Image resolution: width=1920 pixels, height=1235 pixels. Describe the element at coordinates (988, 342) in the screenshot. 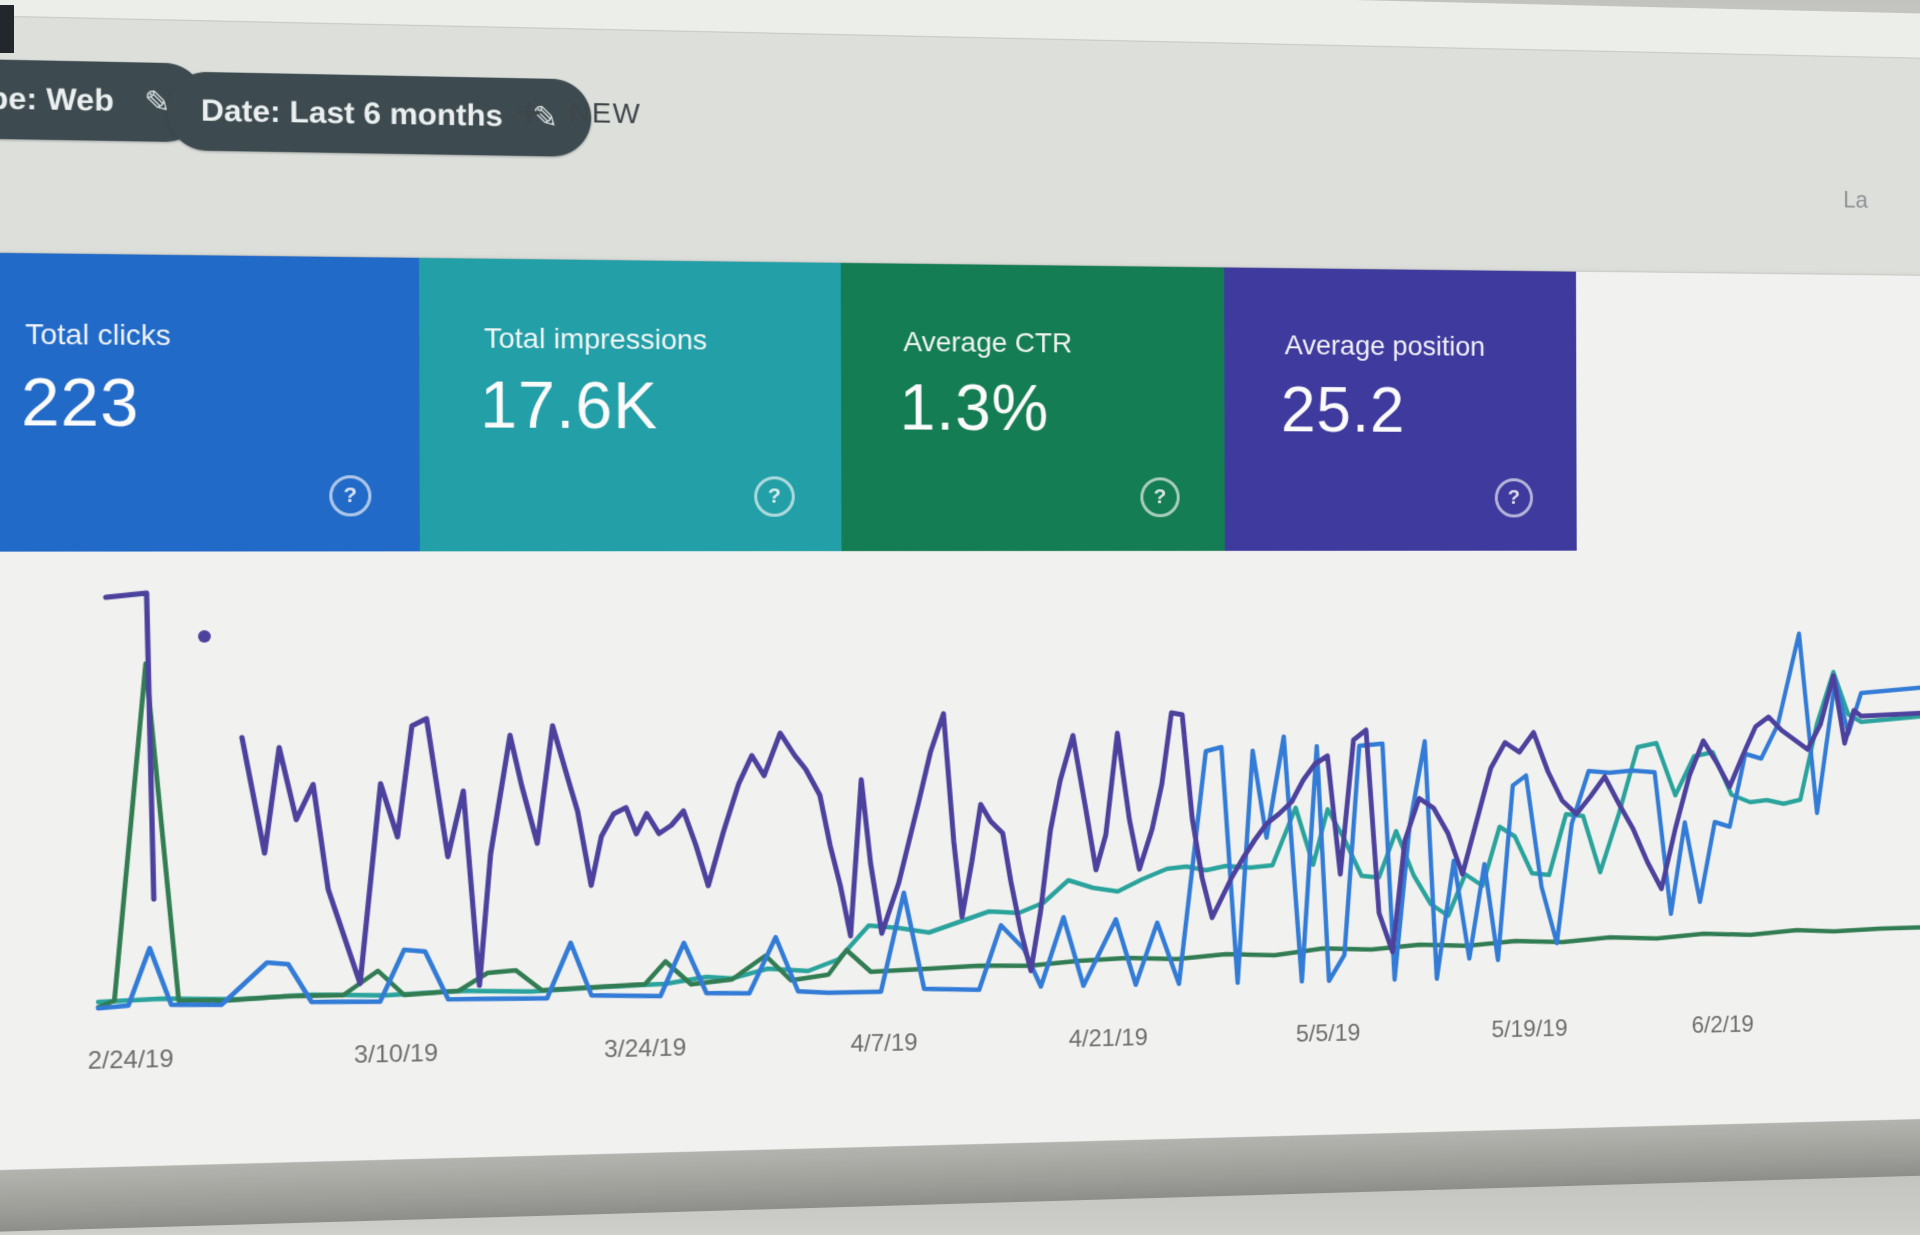

I see `card-title: Average CTR` at that location.